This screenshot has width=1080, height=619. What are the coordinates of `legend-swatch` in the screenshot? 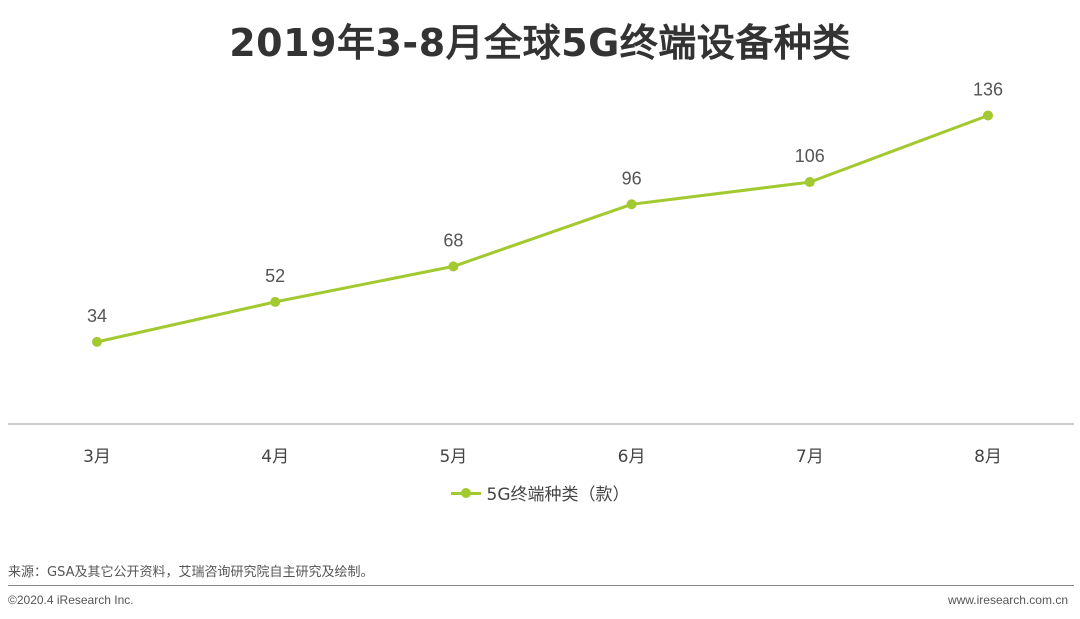 It's located at (465, 493).